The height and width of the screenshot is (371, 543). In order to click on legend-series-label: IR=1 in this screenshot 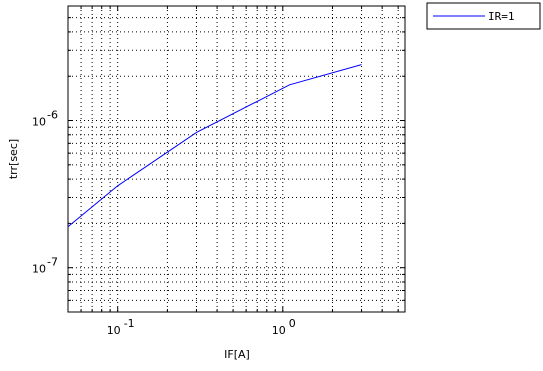, I will do `click(501, 16)`.